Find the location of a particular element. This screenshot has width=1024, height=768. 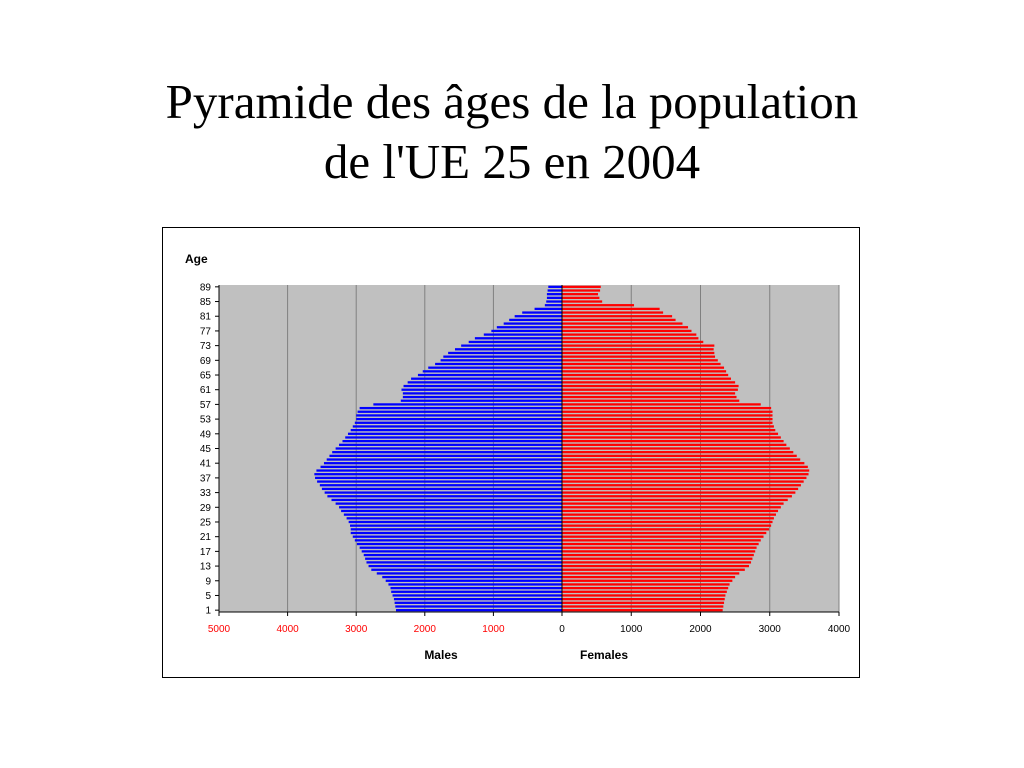

x-tick-label-males: 5000 is located at coordinates (219, 629).